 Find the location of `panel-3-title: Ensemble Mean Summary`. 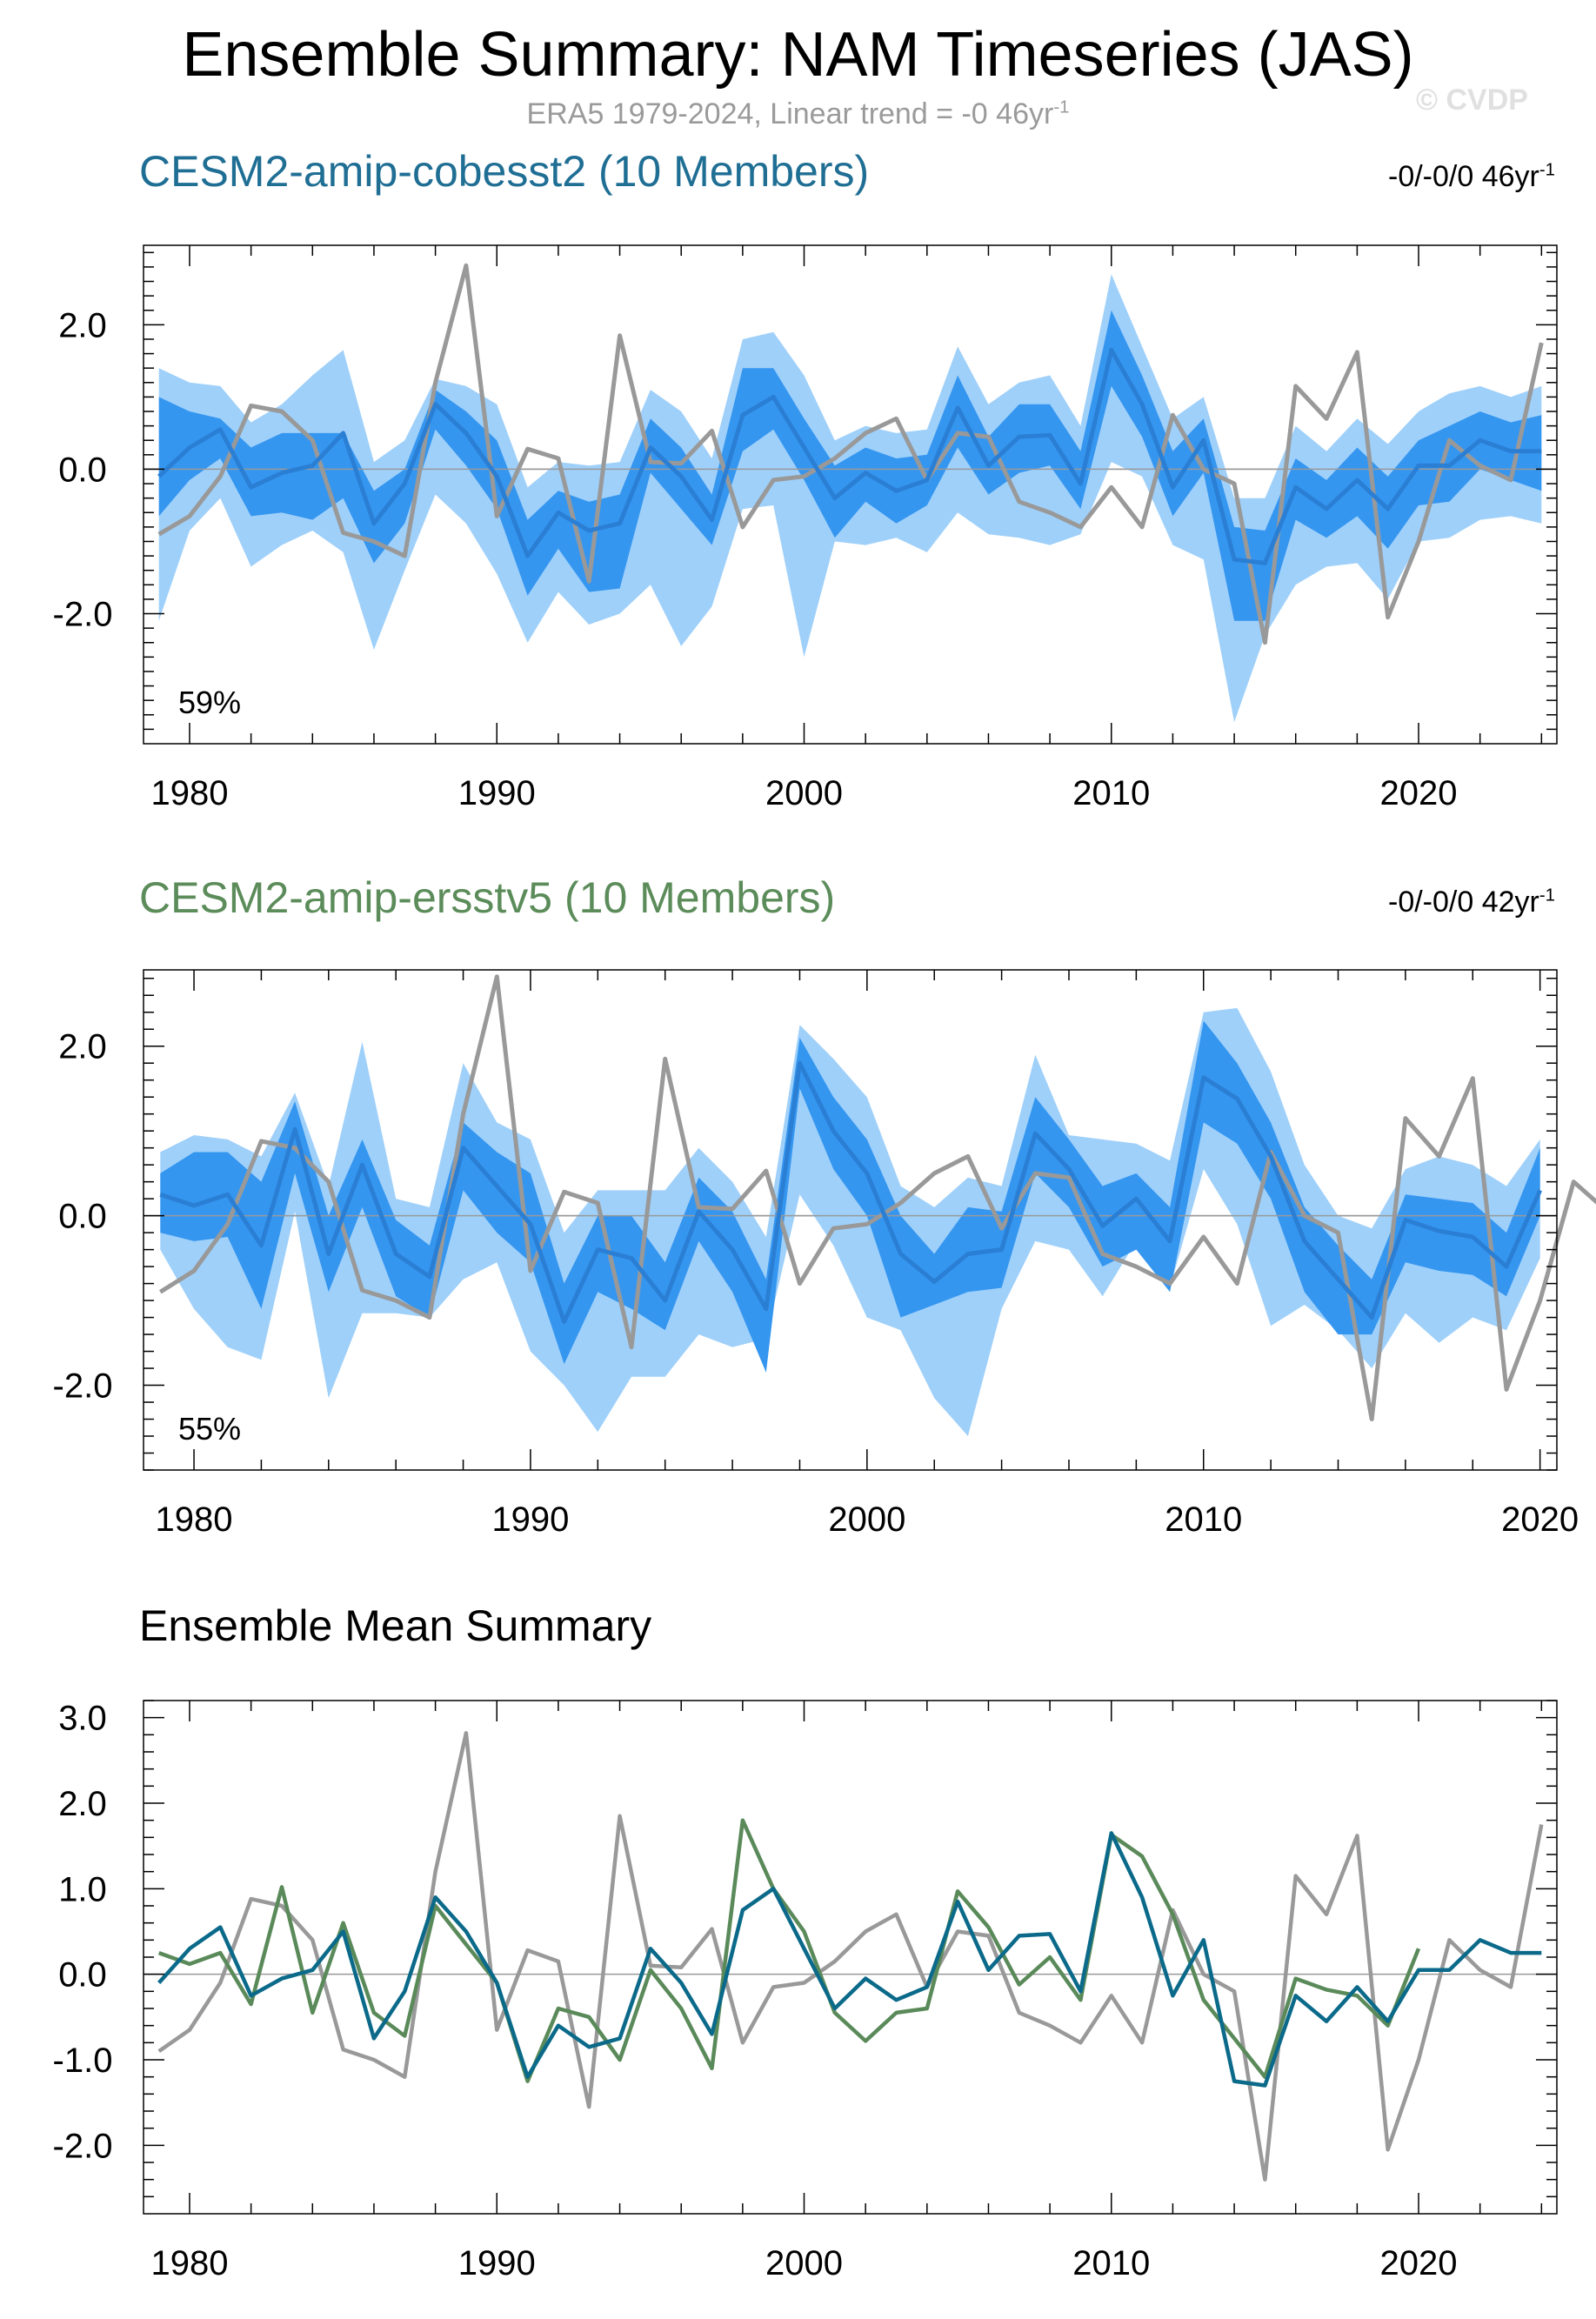

panel-3-title: Ensemble Mean Summary is located at coordinates (395, 1625).